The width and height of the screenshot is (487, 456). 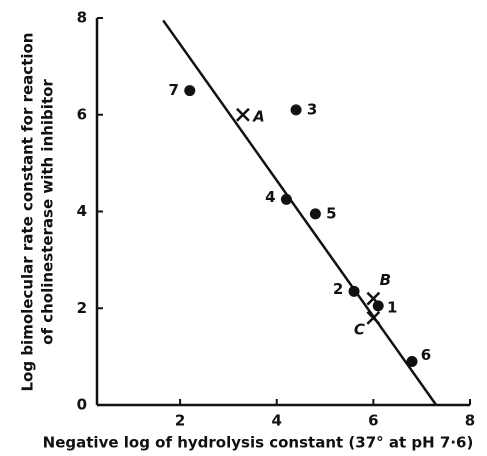 What do you see at coordinates (277, 421) in the screenshot?
I see `x-tick-label: 4` at bounding box center [277, 421].